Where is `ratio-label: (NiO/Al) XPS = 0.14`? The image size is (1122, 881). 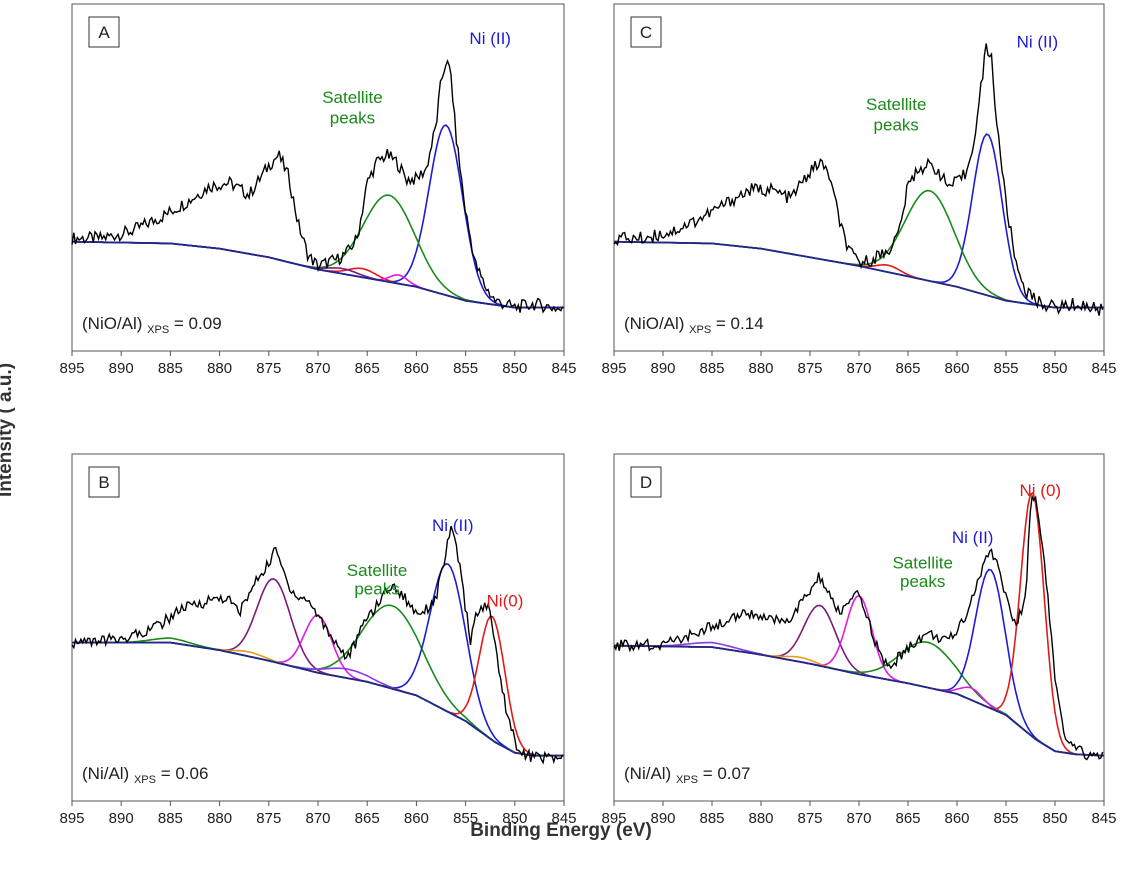
ratio-label: (NiO/Al) XPS = 0.14 is located at coordinates (694, 325).